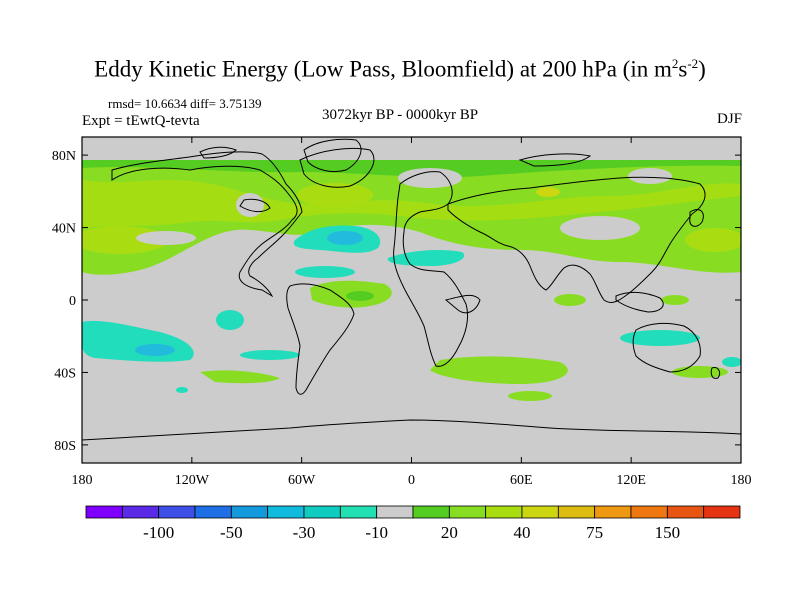 This screenshot has height=600, width=800. What do you see at coordinates (185, 103) in the screenshot?
I see `stats-label: rmsd= 10.6634 diff= 3.75139` at bounding box center [185, 103].